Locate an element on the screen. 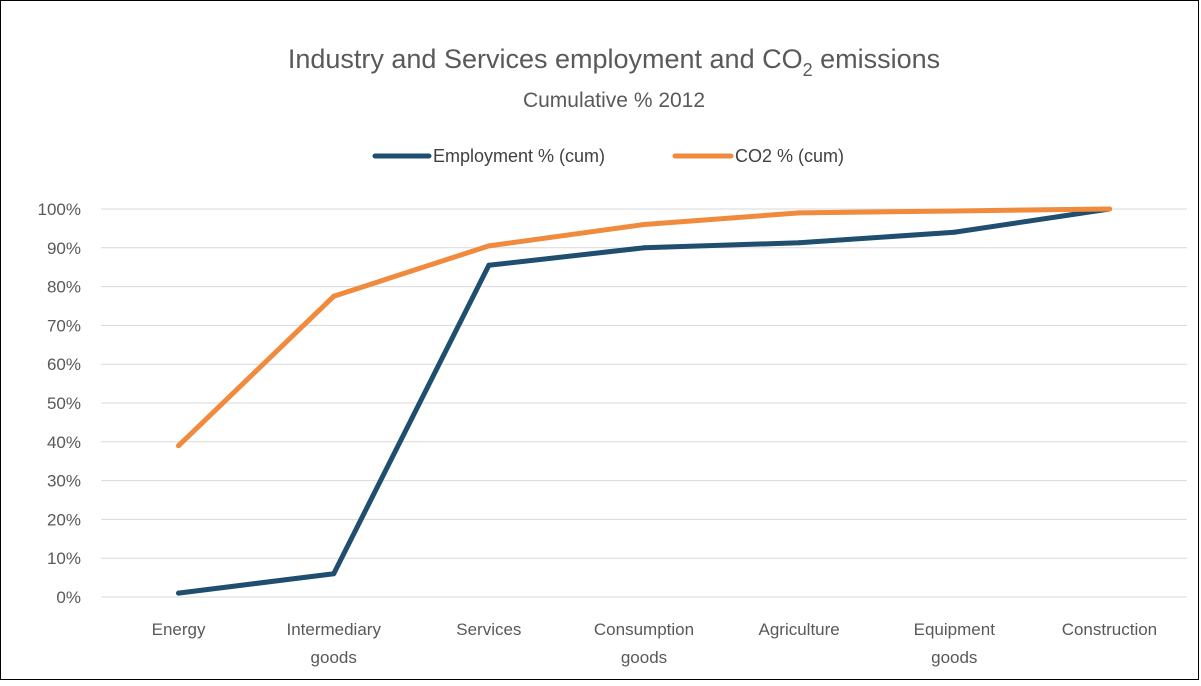  chart-subtitle: Cumulative % 2012 is located at coordinates (614, 100).